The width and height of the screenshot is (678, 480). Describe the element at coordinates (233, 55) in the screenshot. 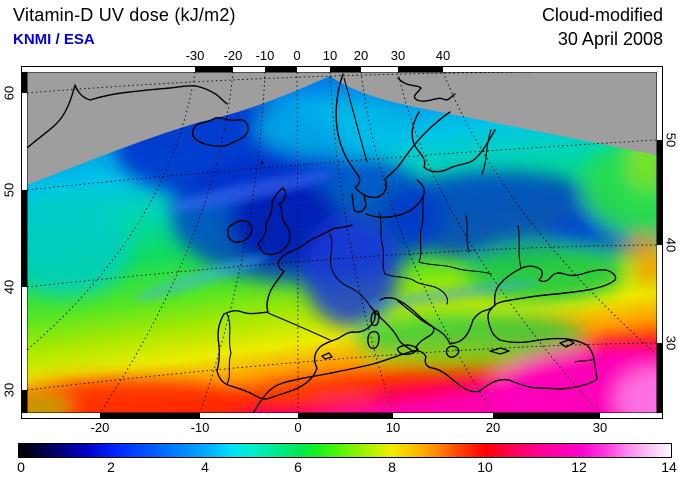

I see `top-tick-label: -20` at that location.